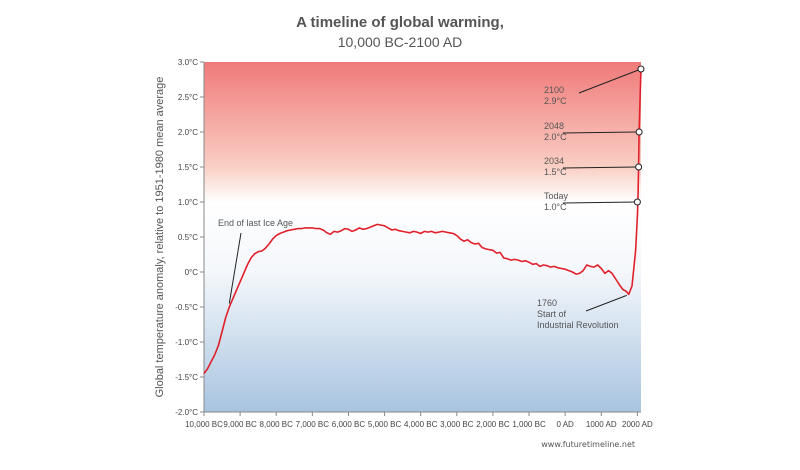 The height and width of the screenshot is (470, 800). I want to click on annotation-ice-age-line: End of last Ice Age, so click(255, 223).